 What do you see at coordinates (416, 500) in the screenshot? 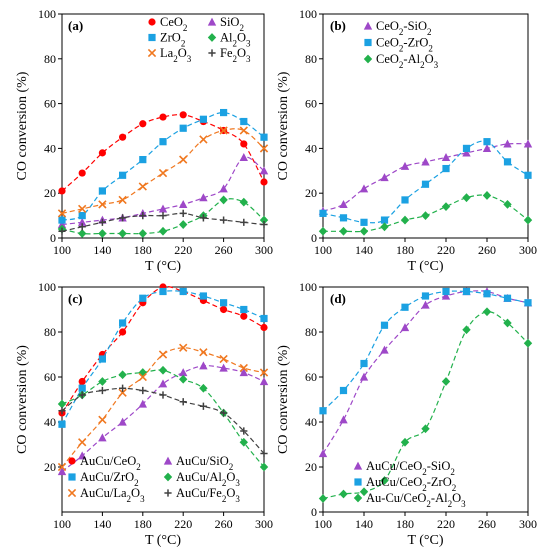
I see `legend-entry: Au-Cu/CeO2-Al2O3` at bounding box center [416, 500].